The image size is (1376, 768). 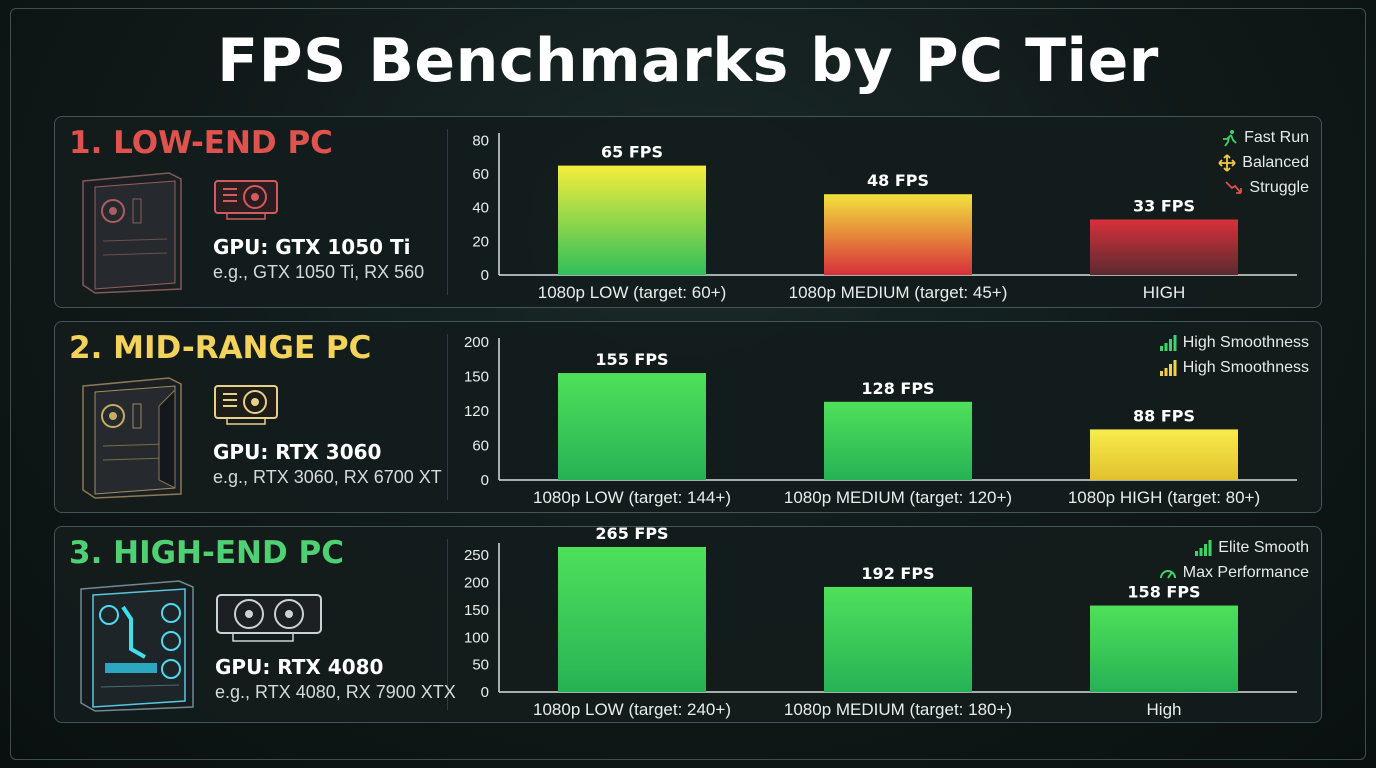 I want to click on legend-item: Max Performance, so click(x=1234, y=572).